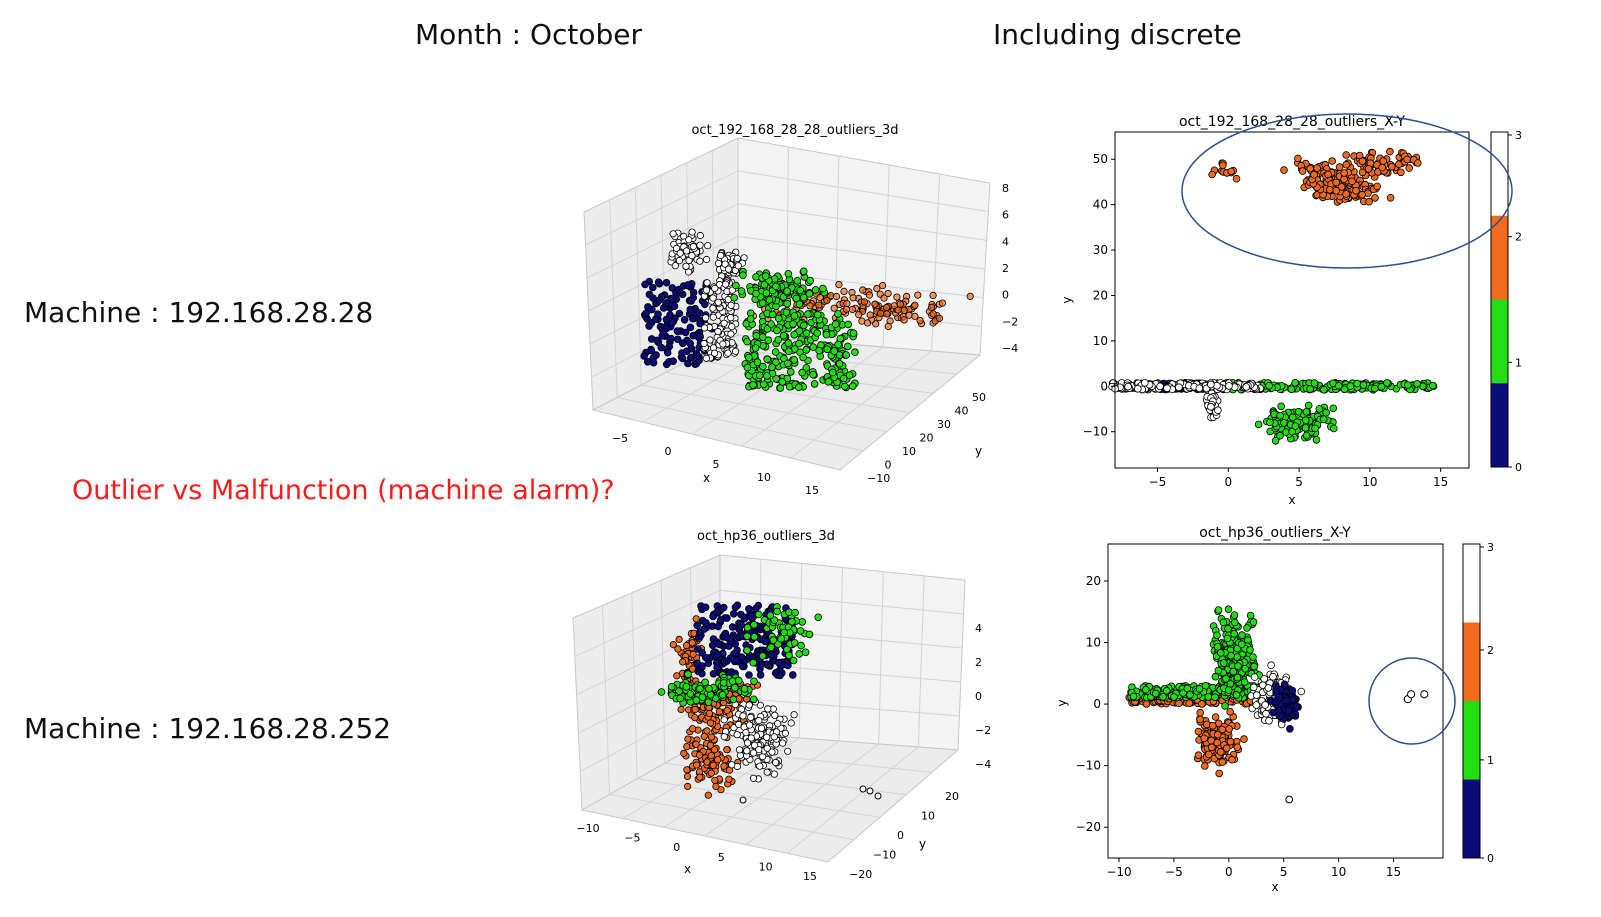 This screenshot has height=917, width=1601. What do you see at coordinates (978, 628) in the screenshot?
I see `tick-label: 4` at bounding box center [978, 628].